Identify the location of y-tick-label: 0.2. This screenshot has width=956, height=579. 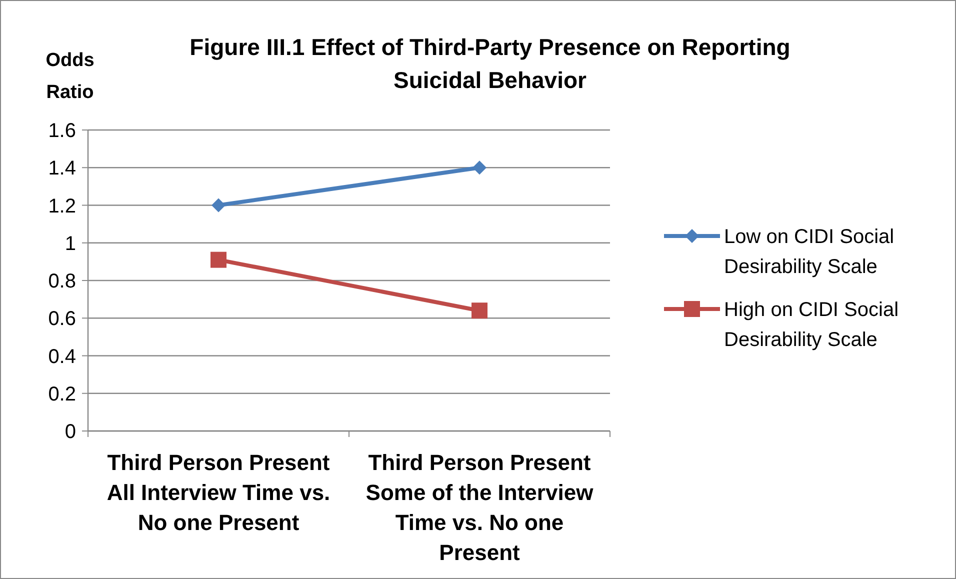
(62, 394).